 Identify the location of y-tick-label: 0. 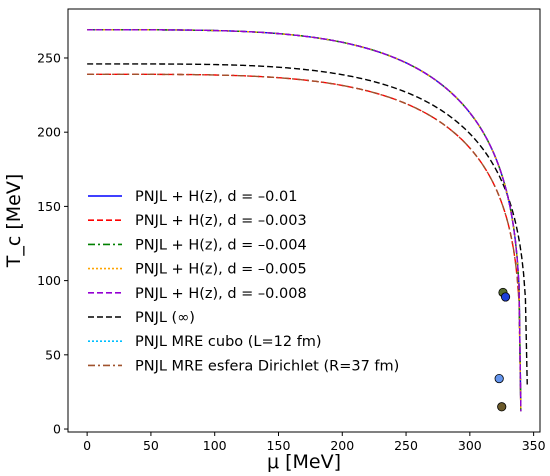
(57, 429).